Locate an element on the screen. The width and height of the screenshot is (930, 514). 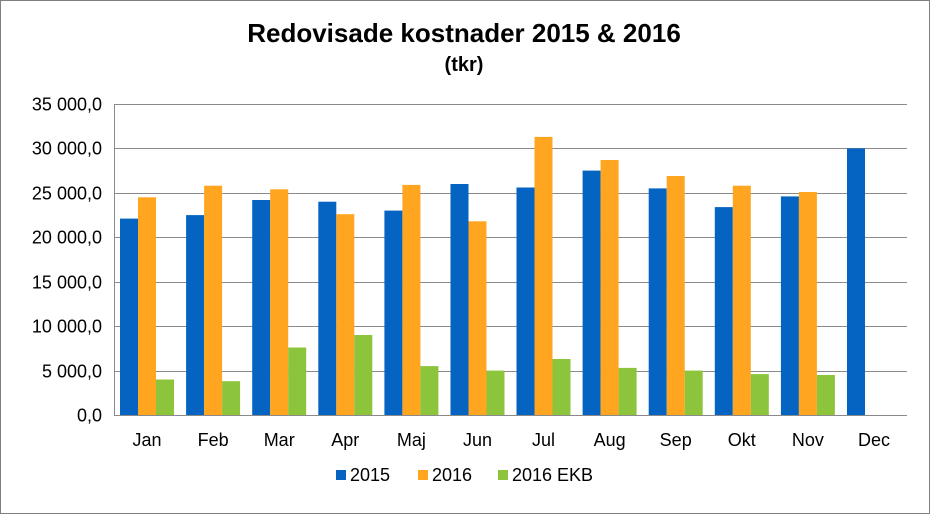
bar-2016-ekb-mar is located at coordinates (297, 381).